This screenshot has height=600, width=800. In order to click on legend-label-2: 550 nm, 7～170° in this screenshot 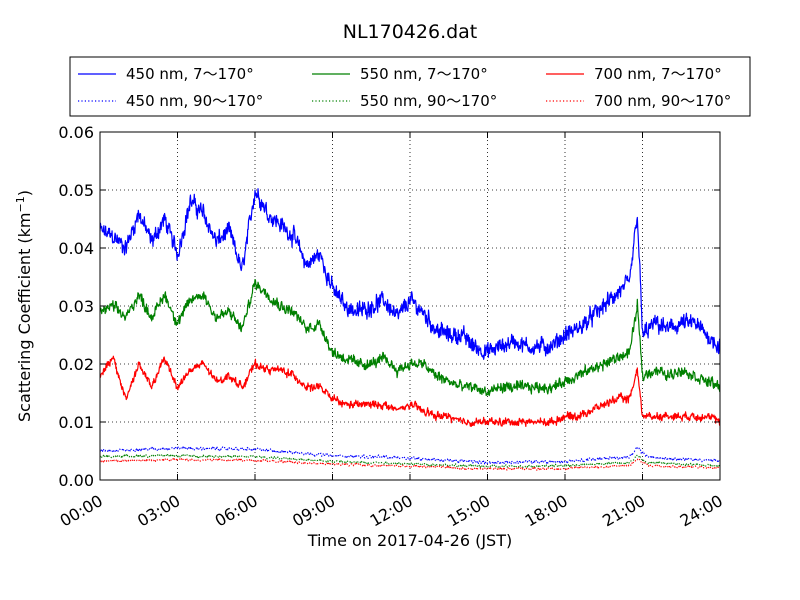, I will do `click(424, 74)`.